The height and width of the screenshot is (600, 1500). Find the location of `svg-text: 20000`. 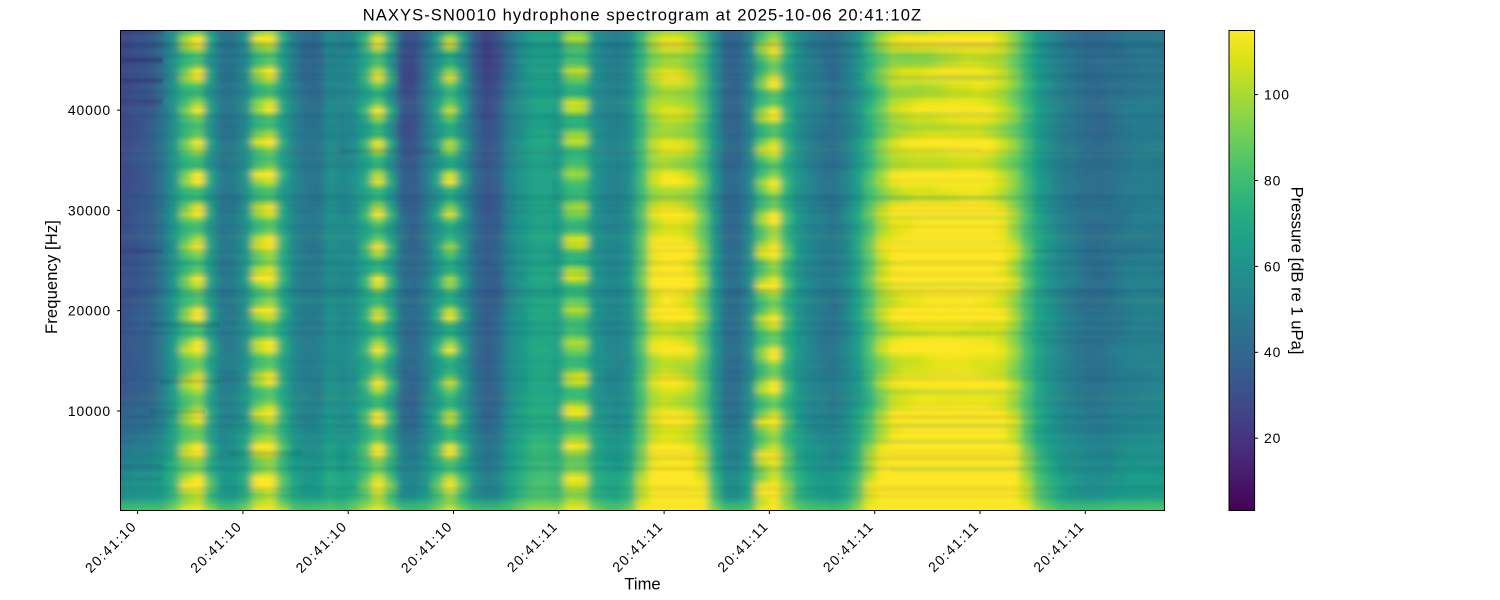

svg-text: 20000 is located at coordinates (89, 311).